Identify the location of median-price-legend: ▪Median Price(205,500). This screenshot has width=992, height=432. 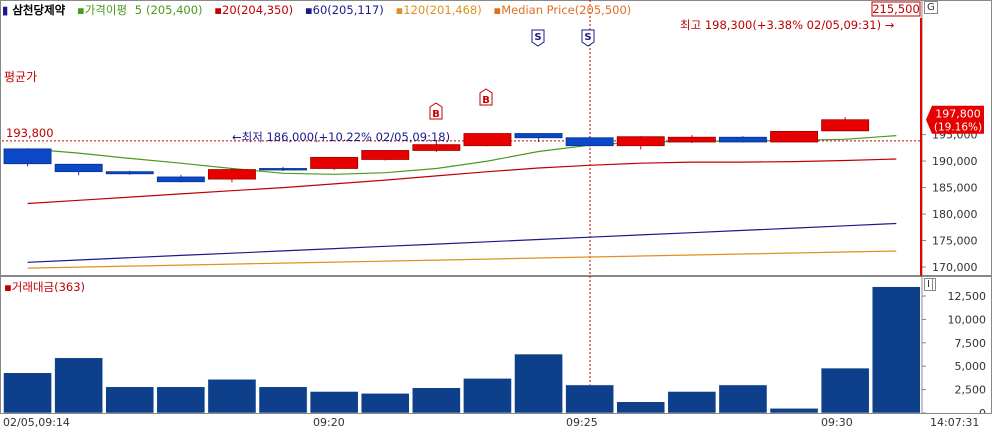
(562, 10).